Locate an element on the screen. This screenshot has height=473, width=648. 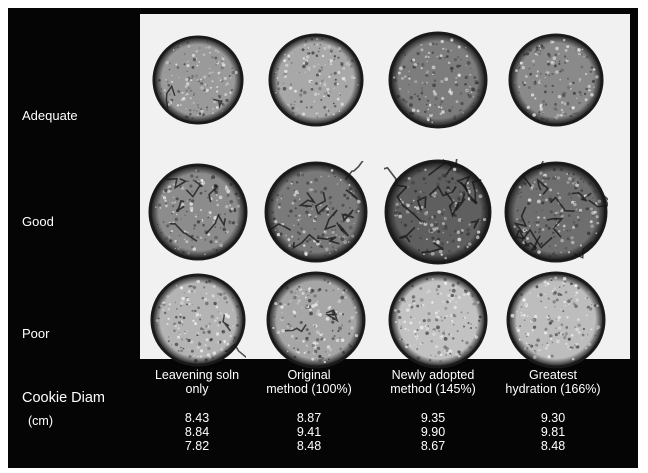
column-header-leavening: Leavening soln only is located at coordinates (197, 382).